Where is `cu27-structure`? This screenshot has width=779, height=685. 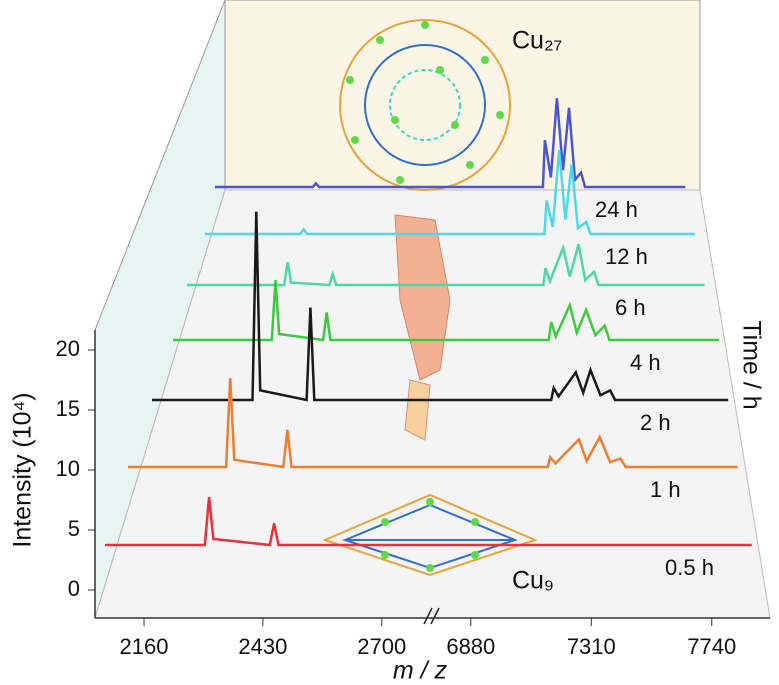
cu27-structure is located at coordinates (425, 105).